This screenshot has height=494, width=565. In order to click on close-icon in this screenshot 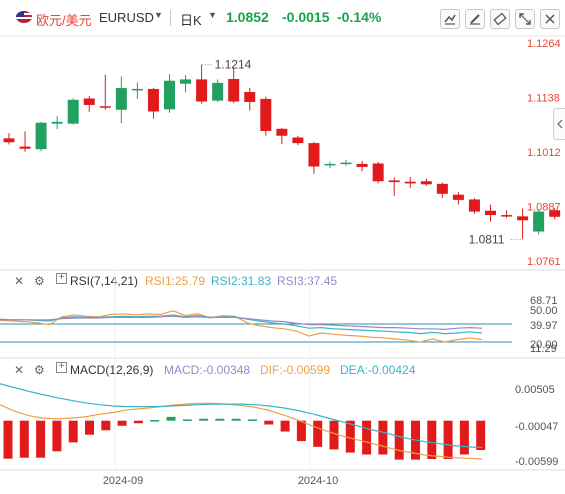, I will do `click(550, 19)`.